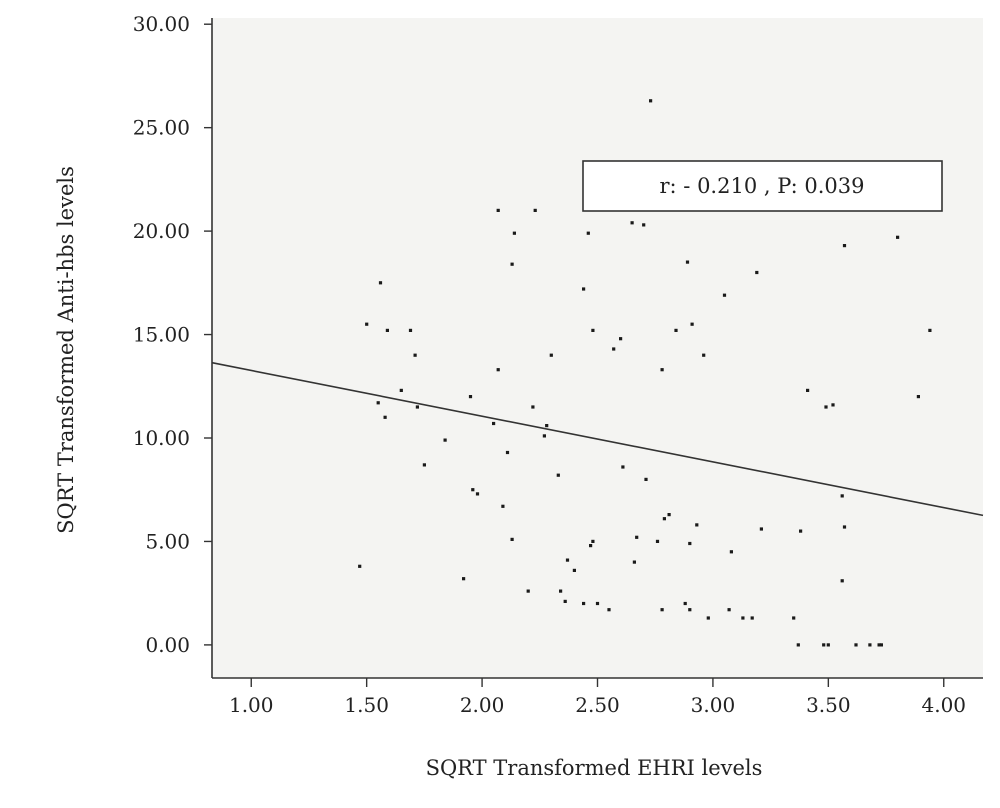  I want to click on annotation-text: r: - 0.210 , P: 0.039, so click(762, 186).